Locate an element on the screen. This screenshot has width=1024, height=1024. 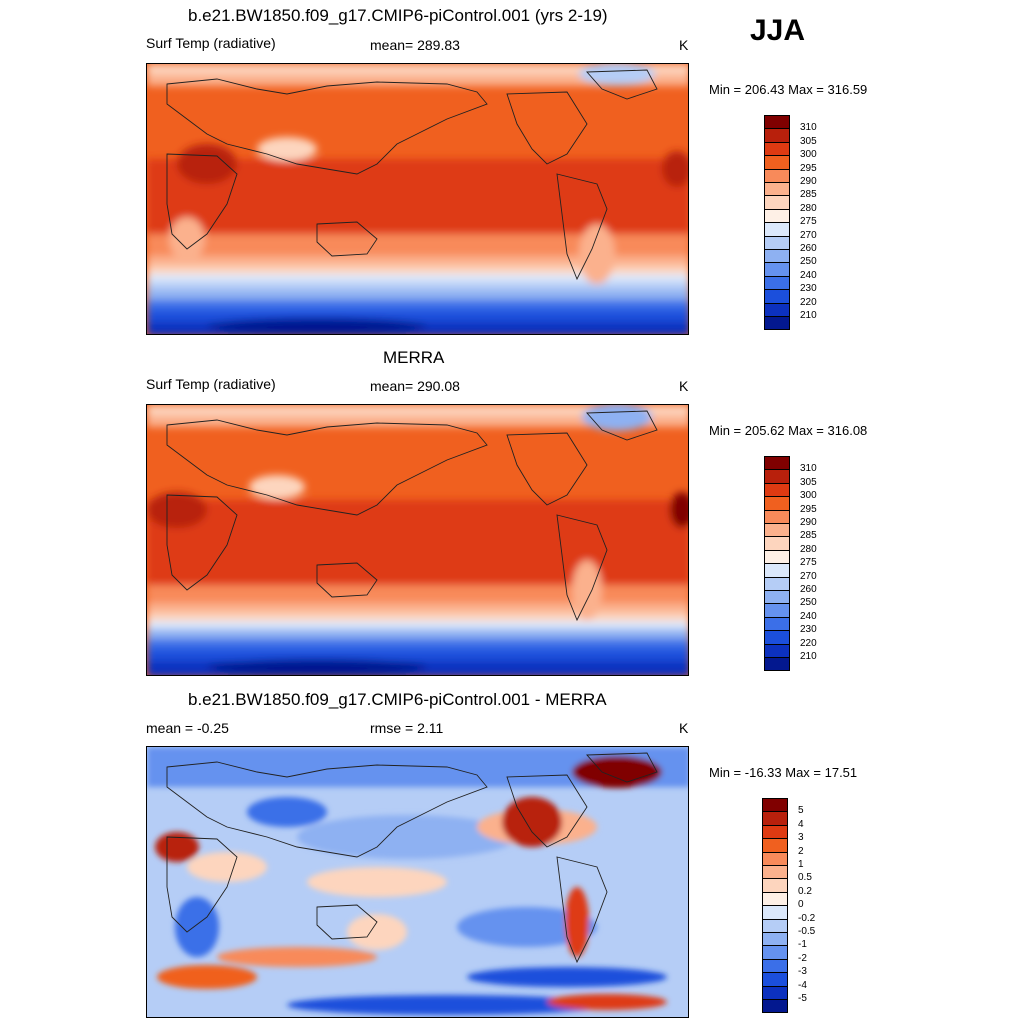
colorbar-tick-label: -2 is located at coordinates (802, 958).